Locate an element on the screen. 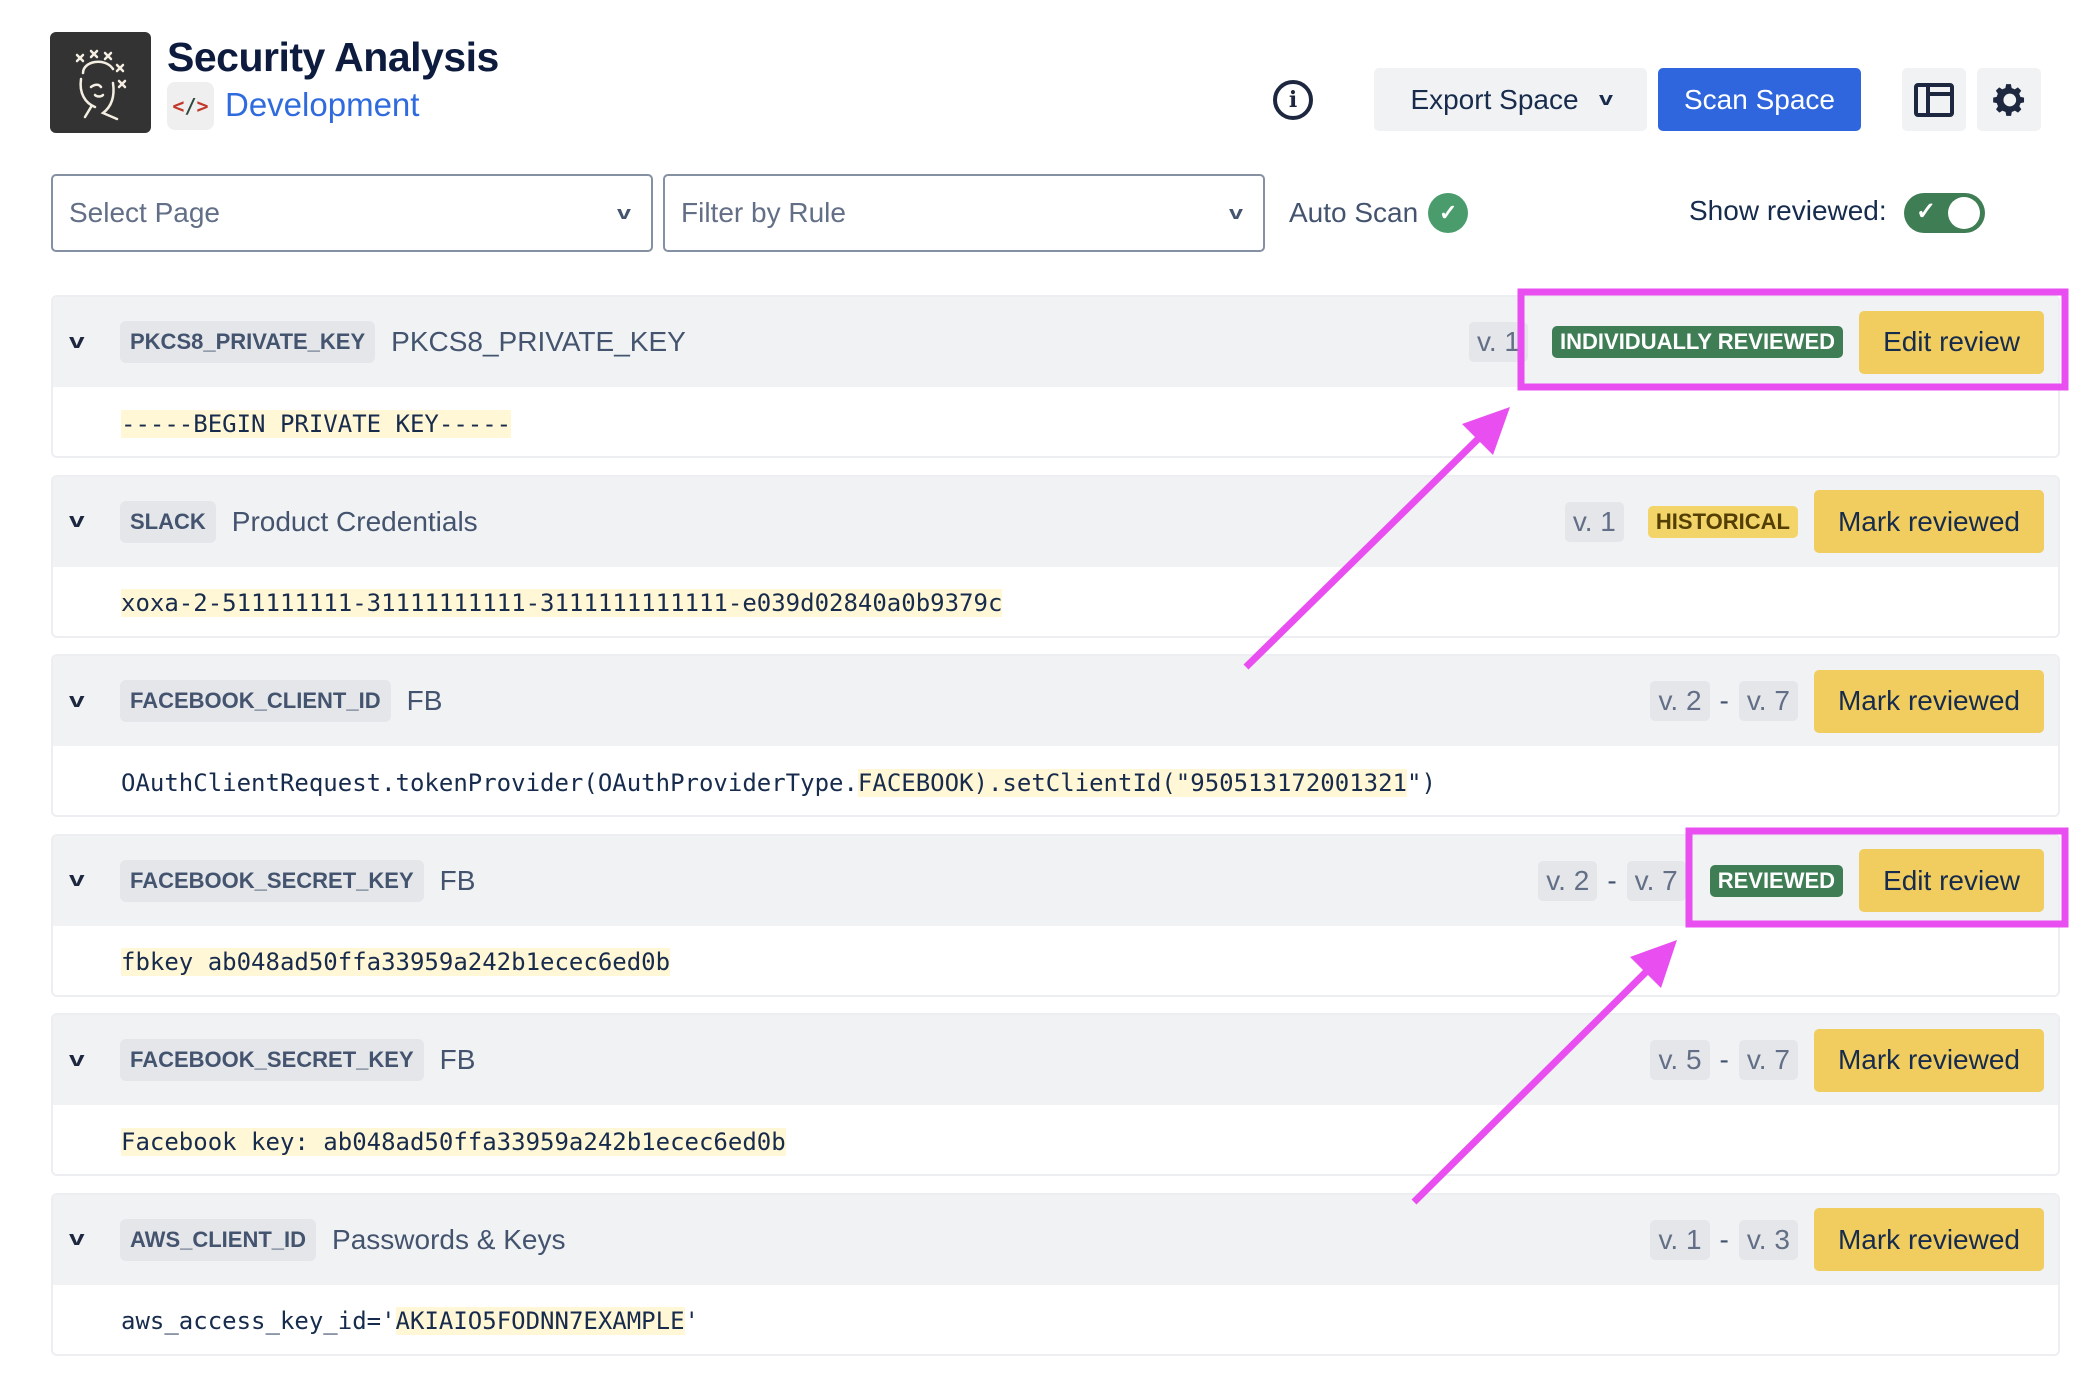 The width and height of the screenshot is (2090, 1376). status-badge: HISTORICAL is located at coordinates (1722, 521).